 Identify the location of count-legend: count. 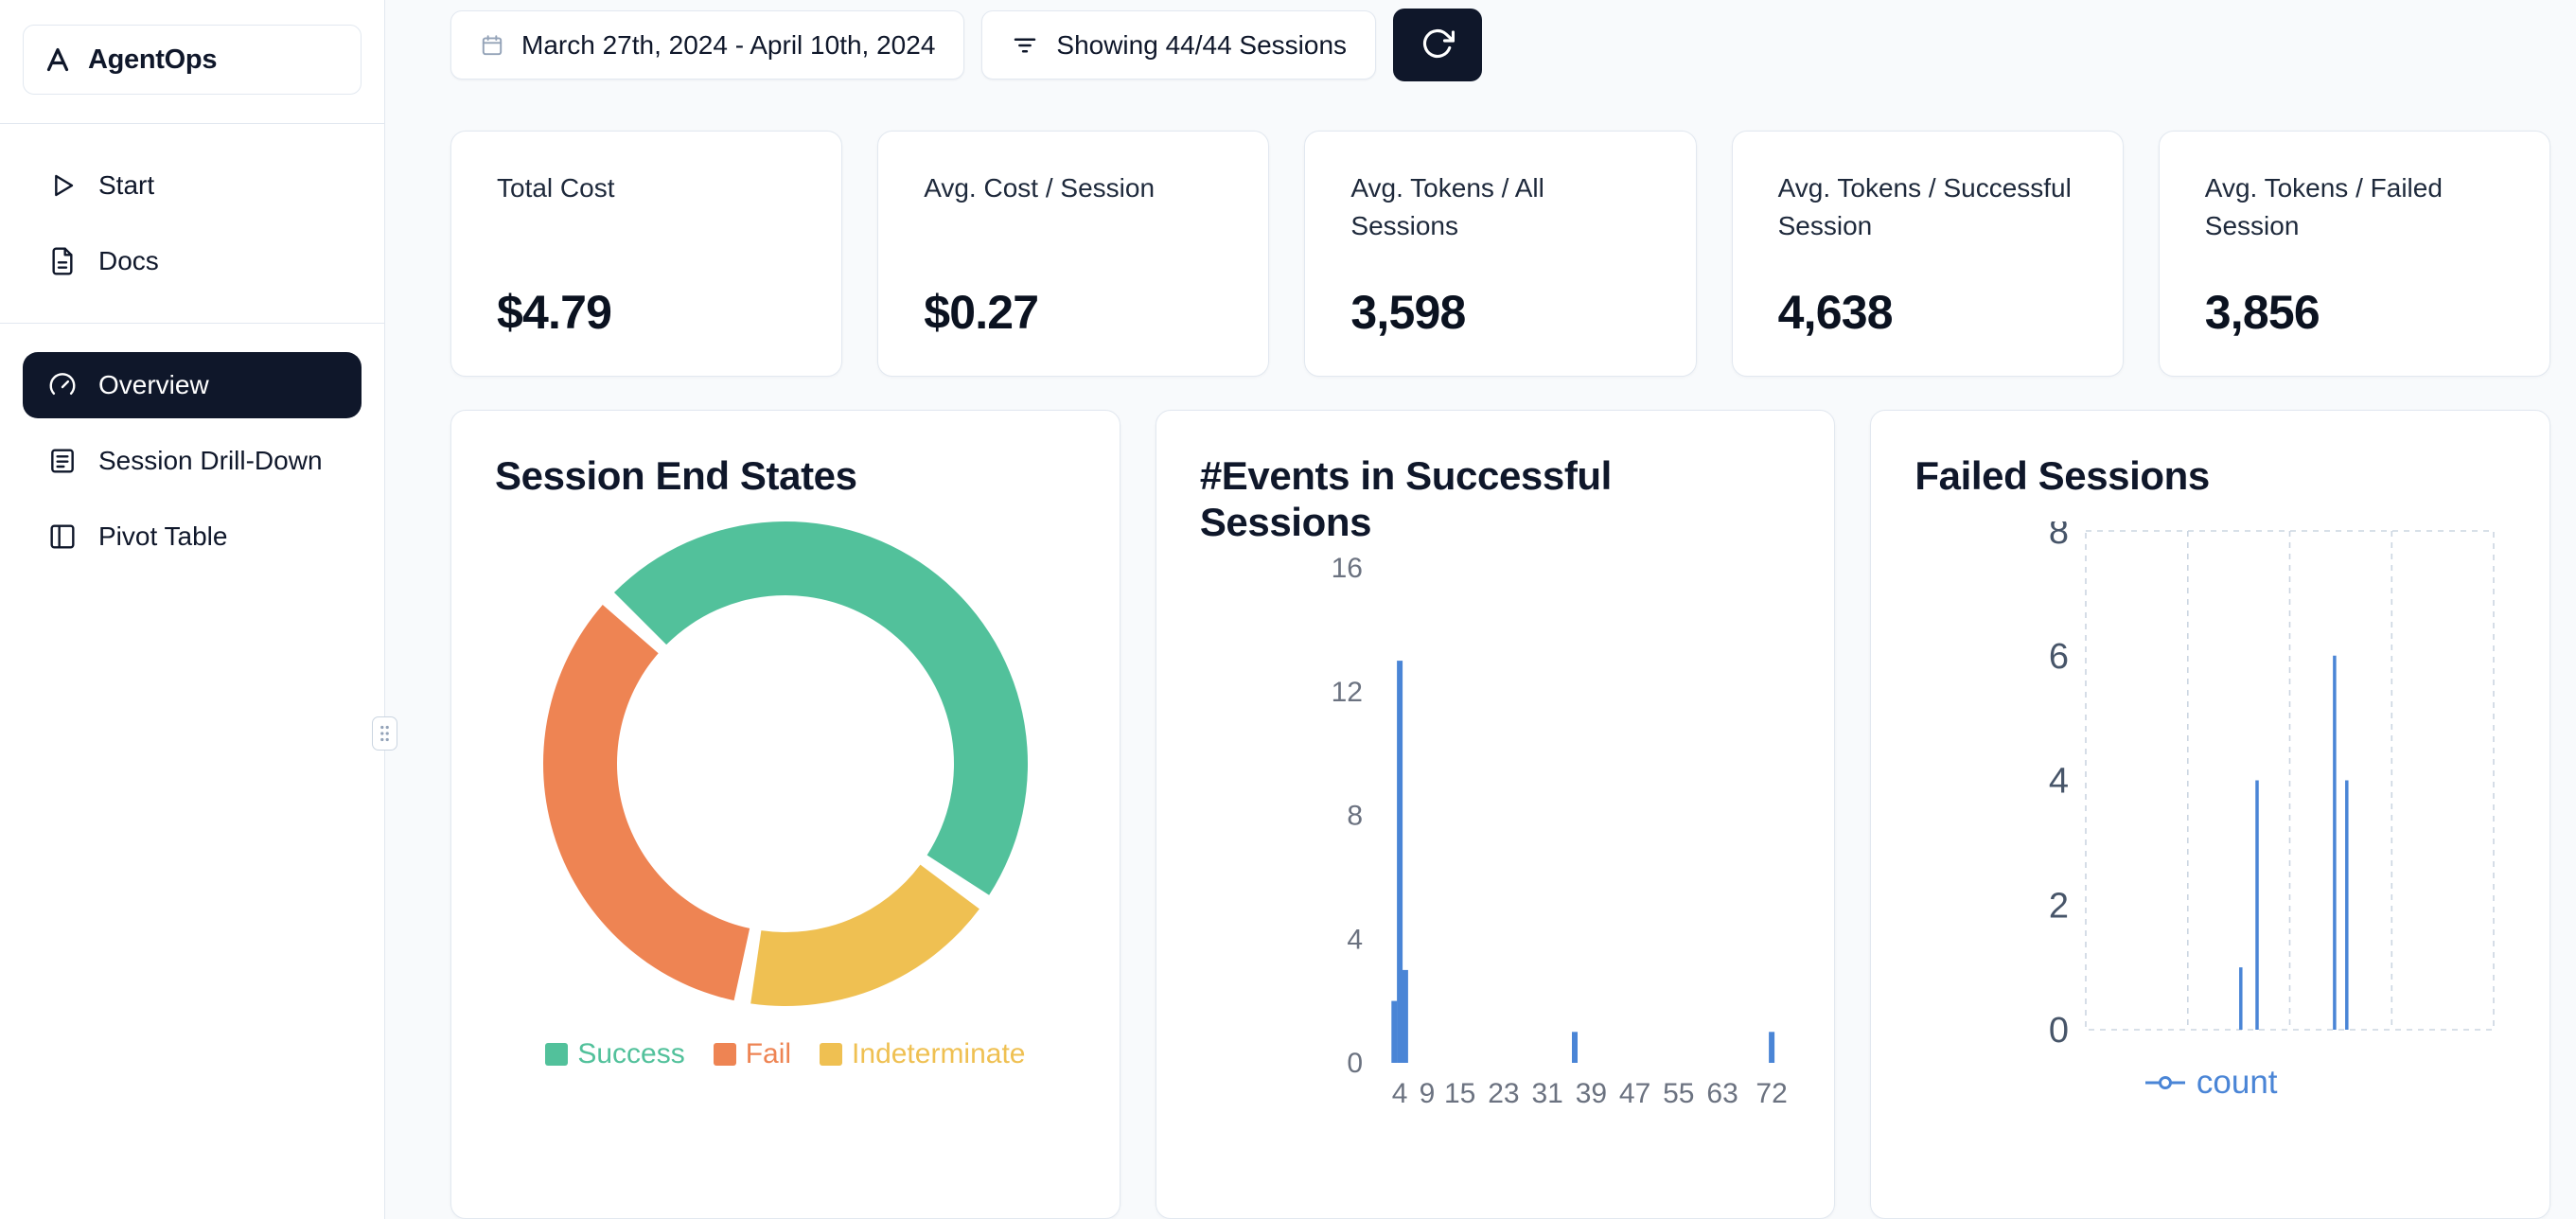
(2210, 1083).